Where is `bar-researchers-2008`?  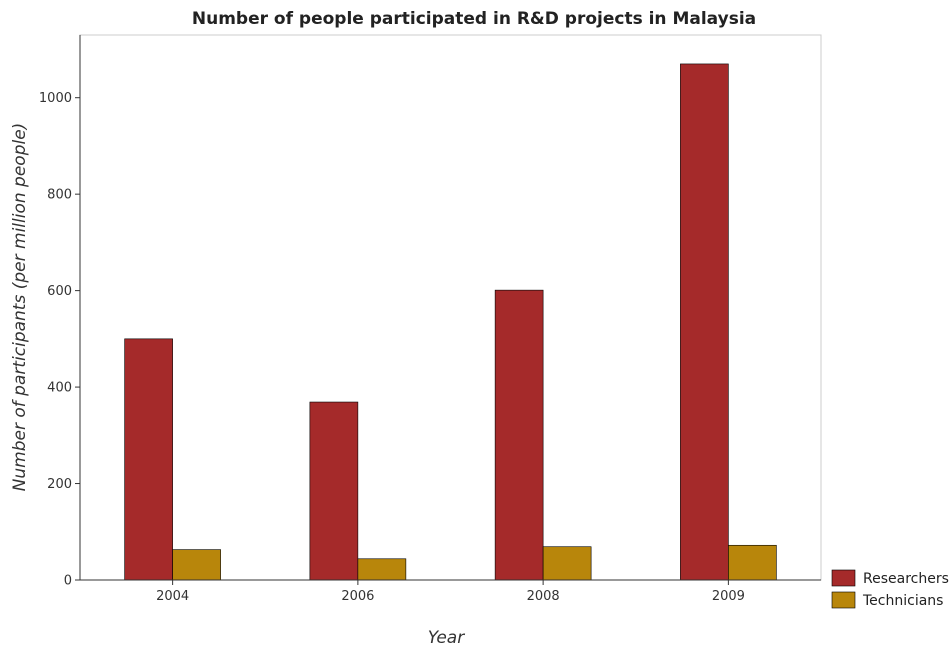 bar-researchers-2008 is located at coordinates (519, 435).